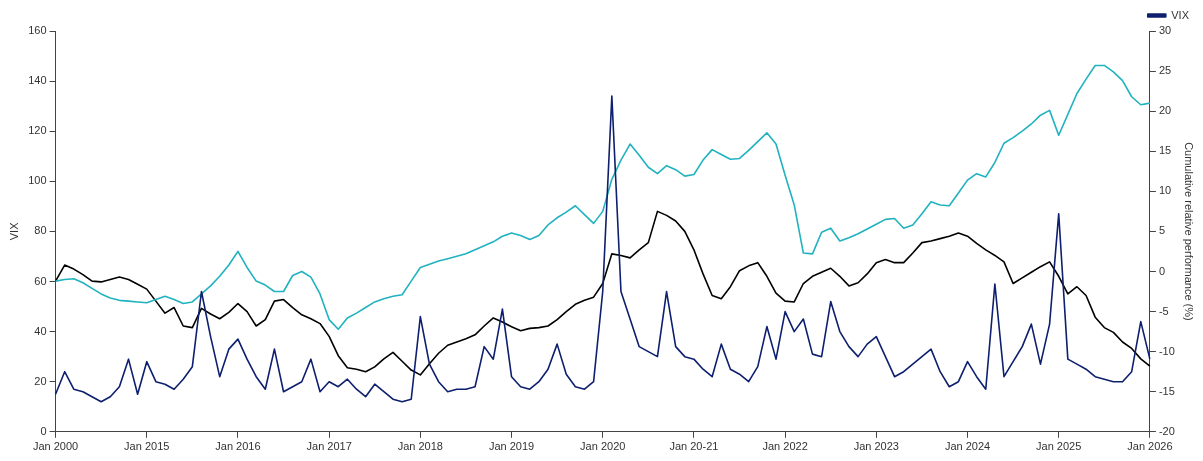 The width and height of the screenshot is (1203, 461). Describe the element at coordinates (1165, 30) in the screenshot. I see `y2-tick-label: 30` at that location.